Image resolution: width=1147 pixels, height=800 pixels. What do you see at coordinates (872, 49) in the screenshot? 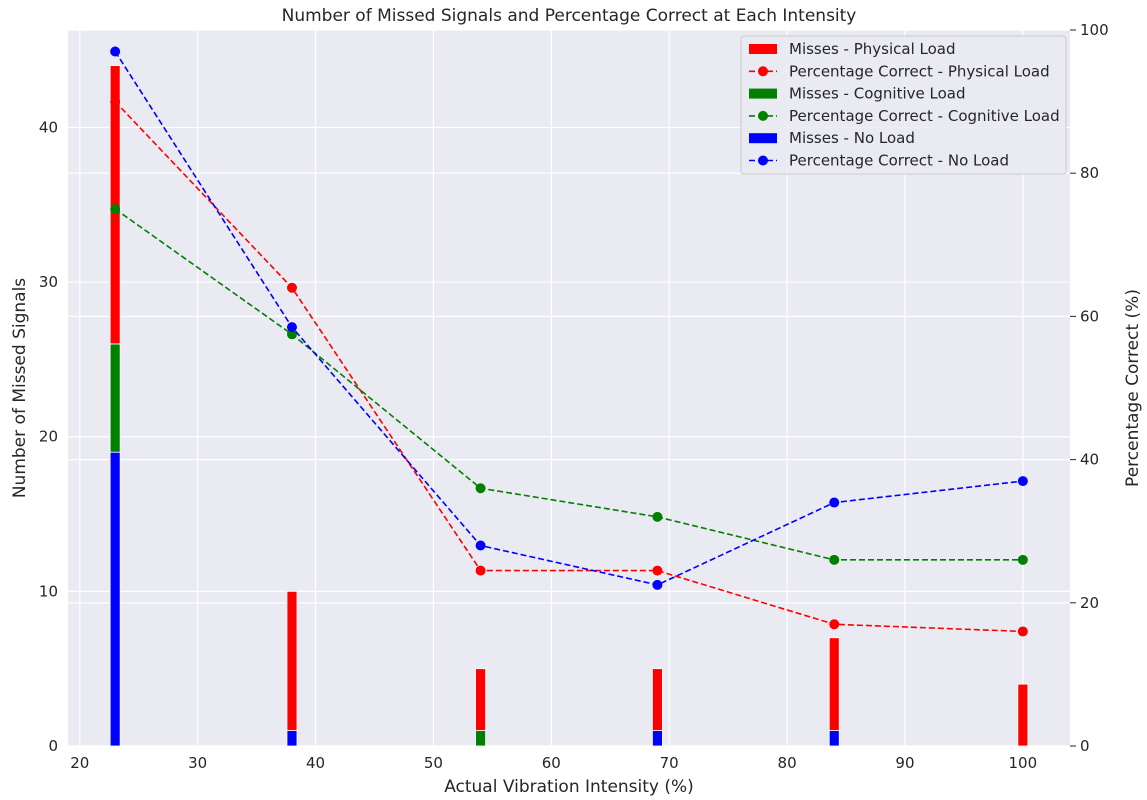
I see `legend-entry-label: Misses - Physical Load` at bounding box center [872, 49].